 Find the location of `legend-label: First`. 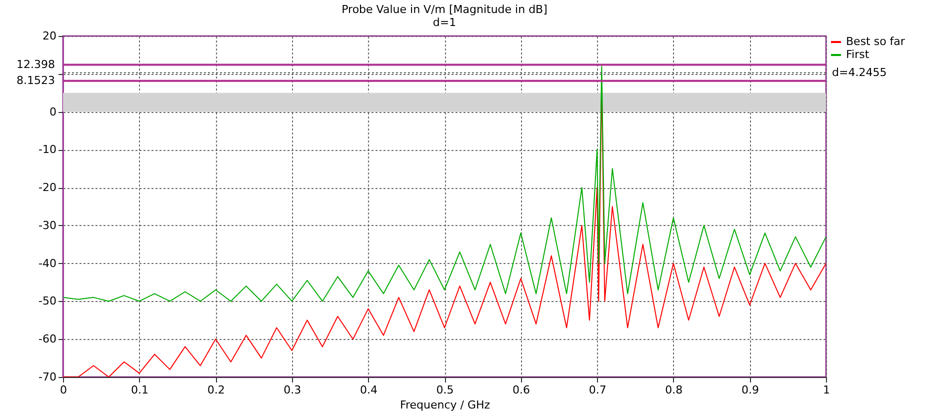

legend-label: First is located at coordinates (858, 54).